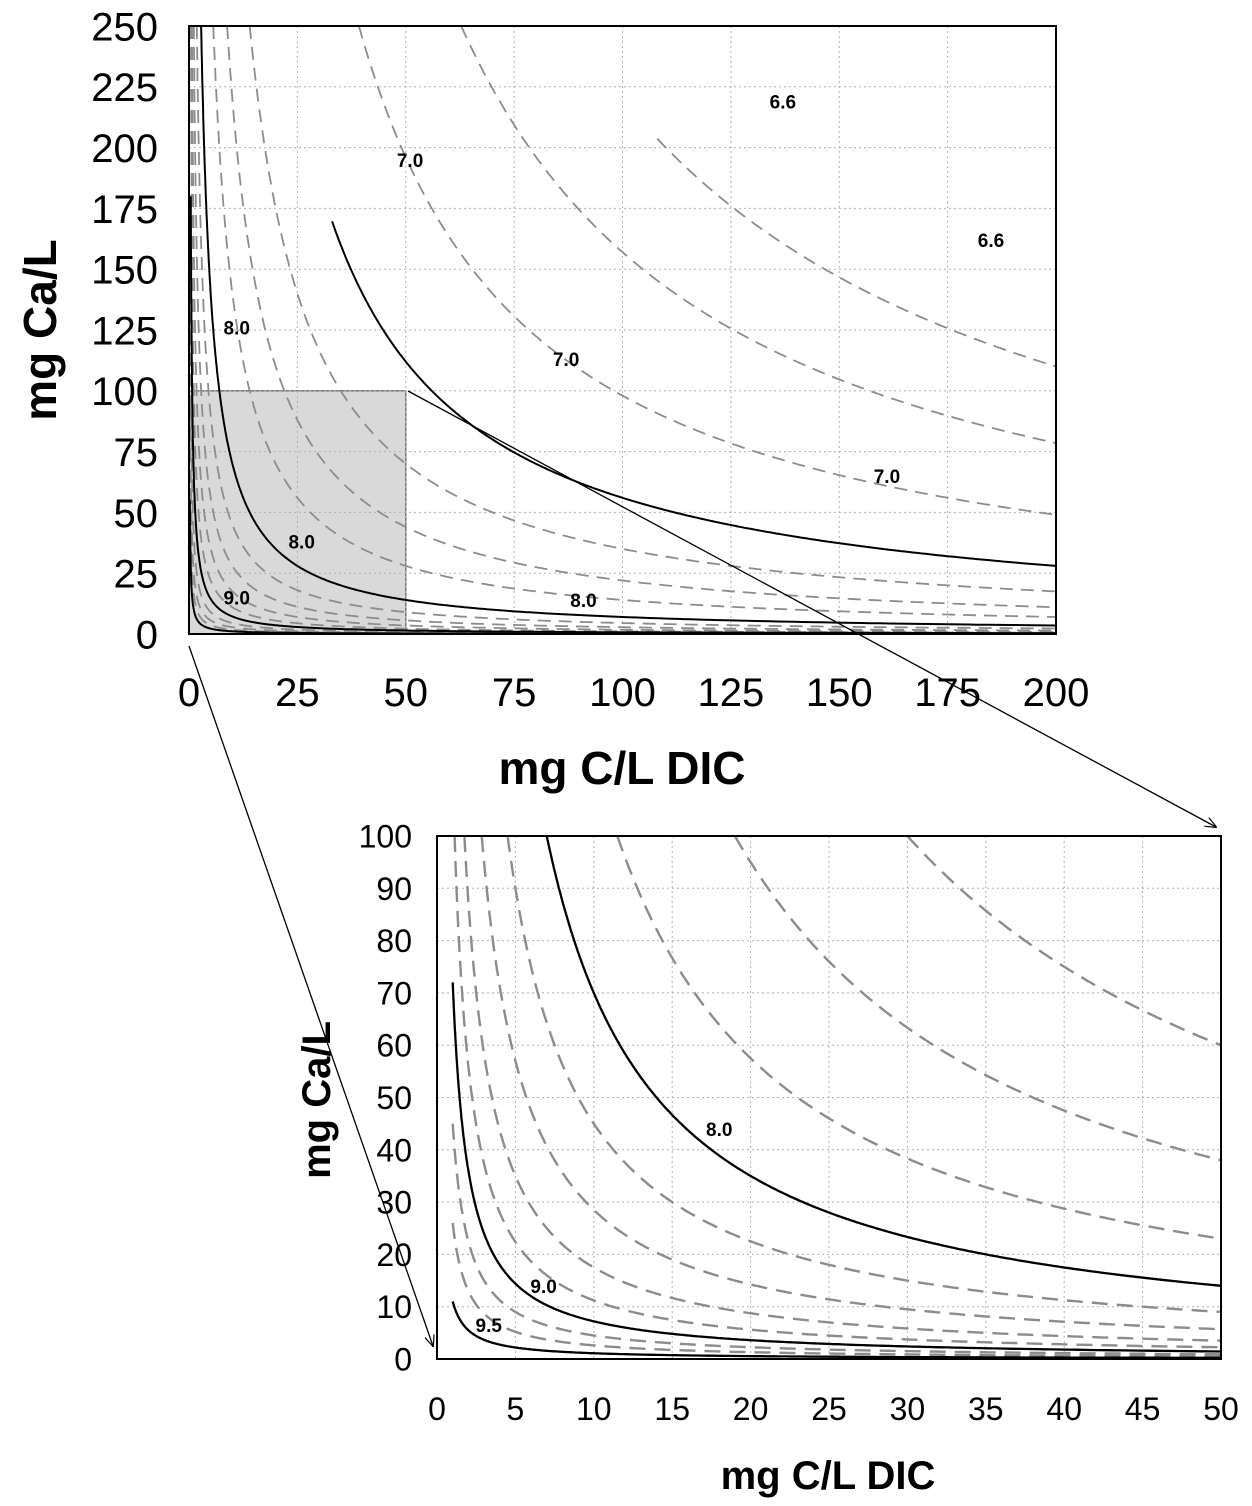  Describe the element at coordinates (124, 88) in the screenshot. I see `y-tick-label: 225` at that location.